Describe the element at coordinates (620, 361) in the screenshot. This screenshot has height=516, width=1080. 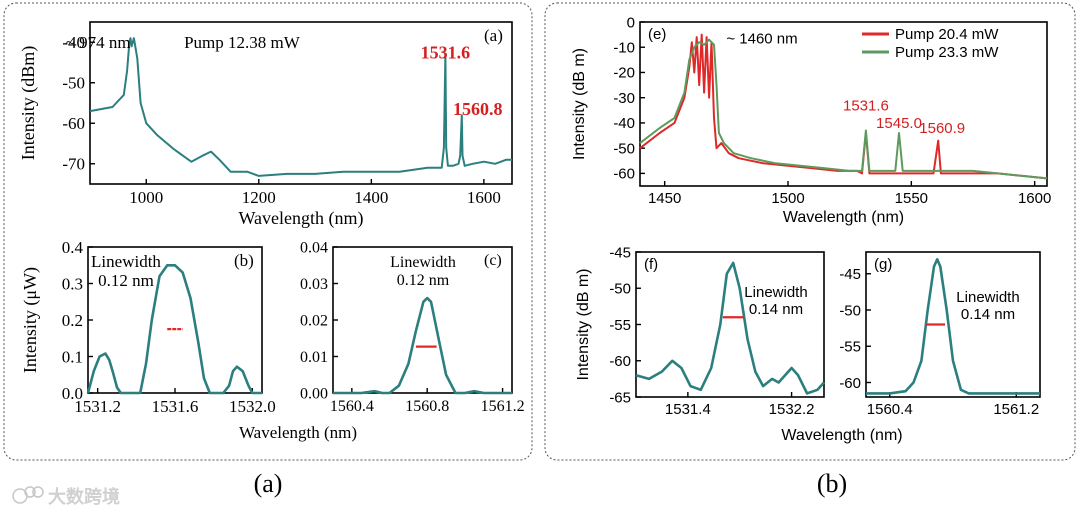
I see `y-tick-label-f: -60` at that location.